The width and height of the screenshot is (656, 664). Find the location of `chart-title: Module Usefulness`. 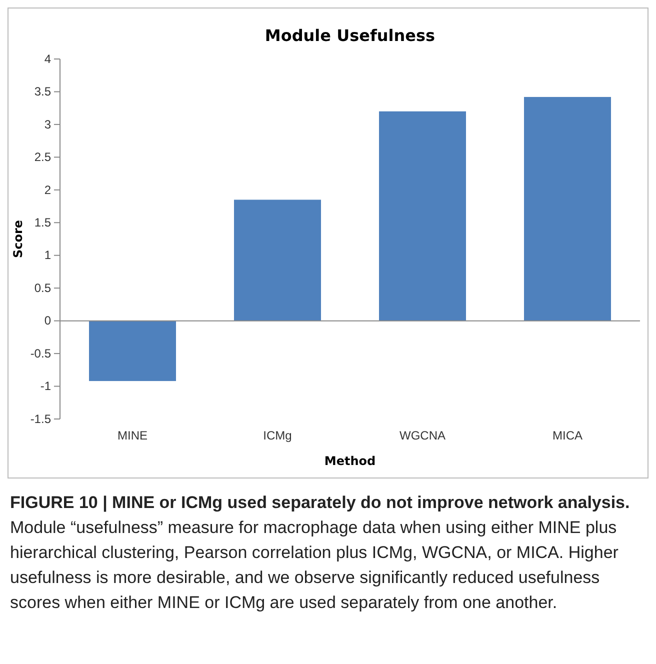

chart-title: Module Usefulness is located at coordinates (350, 35).